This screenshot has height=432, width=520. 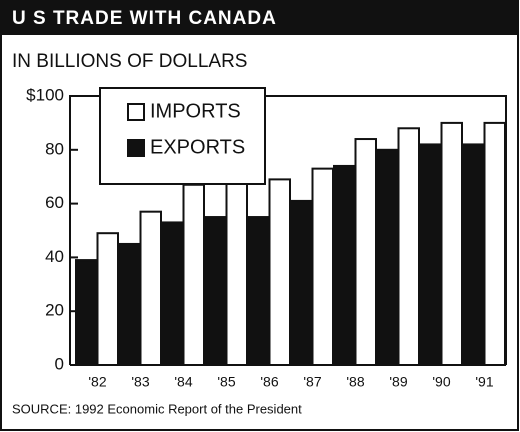 What do you see at coordinates (97, 382) in the screenshot?
I see `x-tick-label: '82` at bounding box center [97, 382].